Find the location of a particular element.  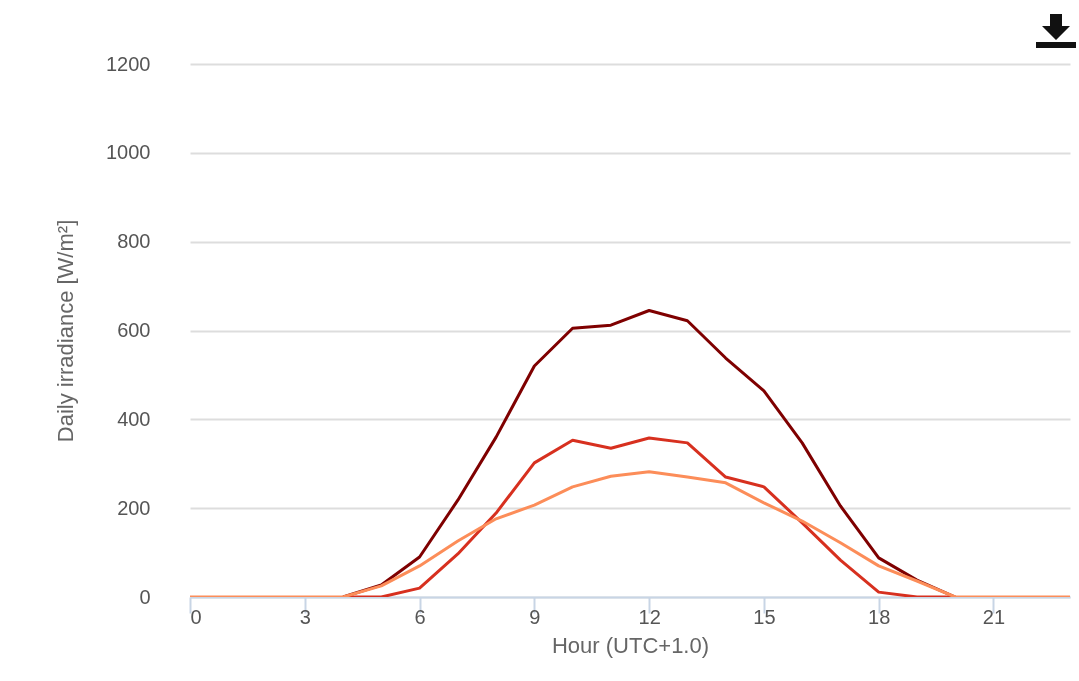

x-tick-label: 9 is located at coordinates (535, 616).